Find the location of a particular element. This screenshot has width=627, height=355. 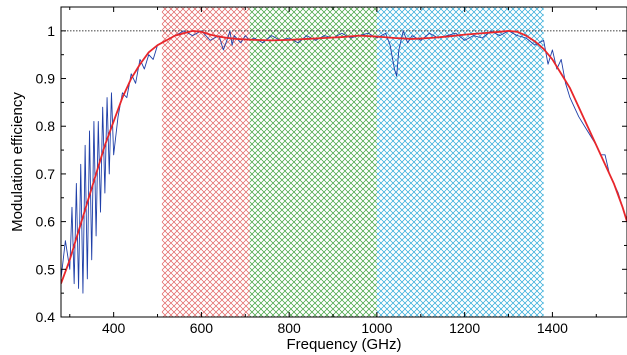

x-tick-label: 1000 is located at coordinates (376, 328).